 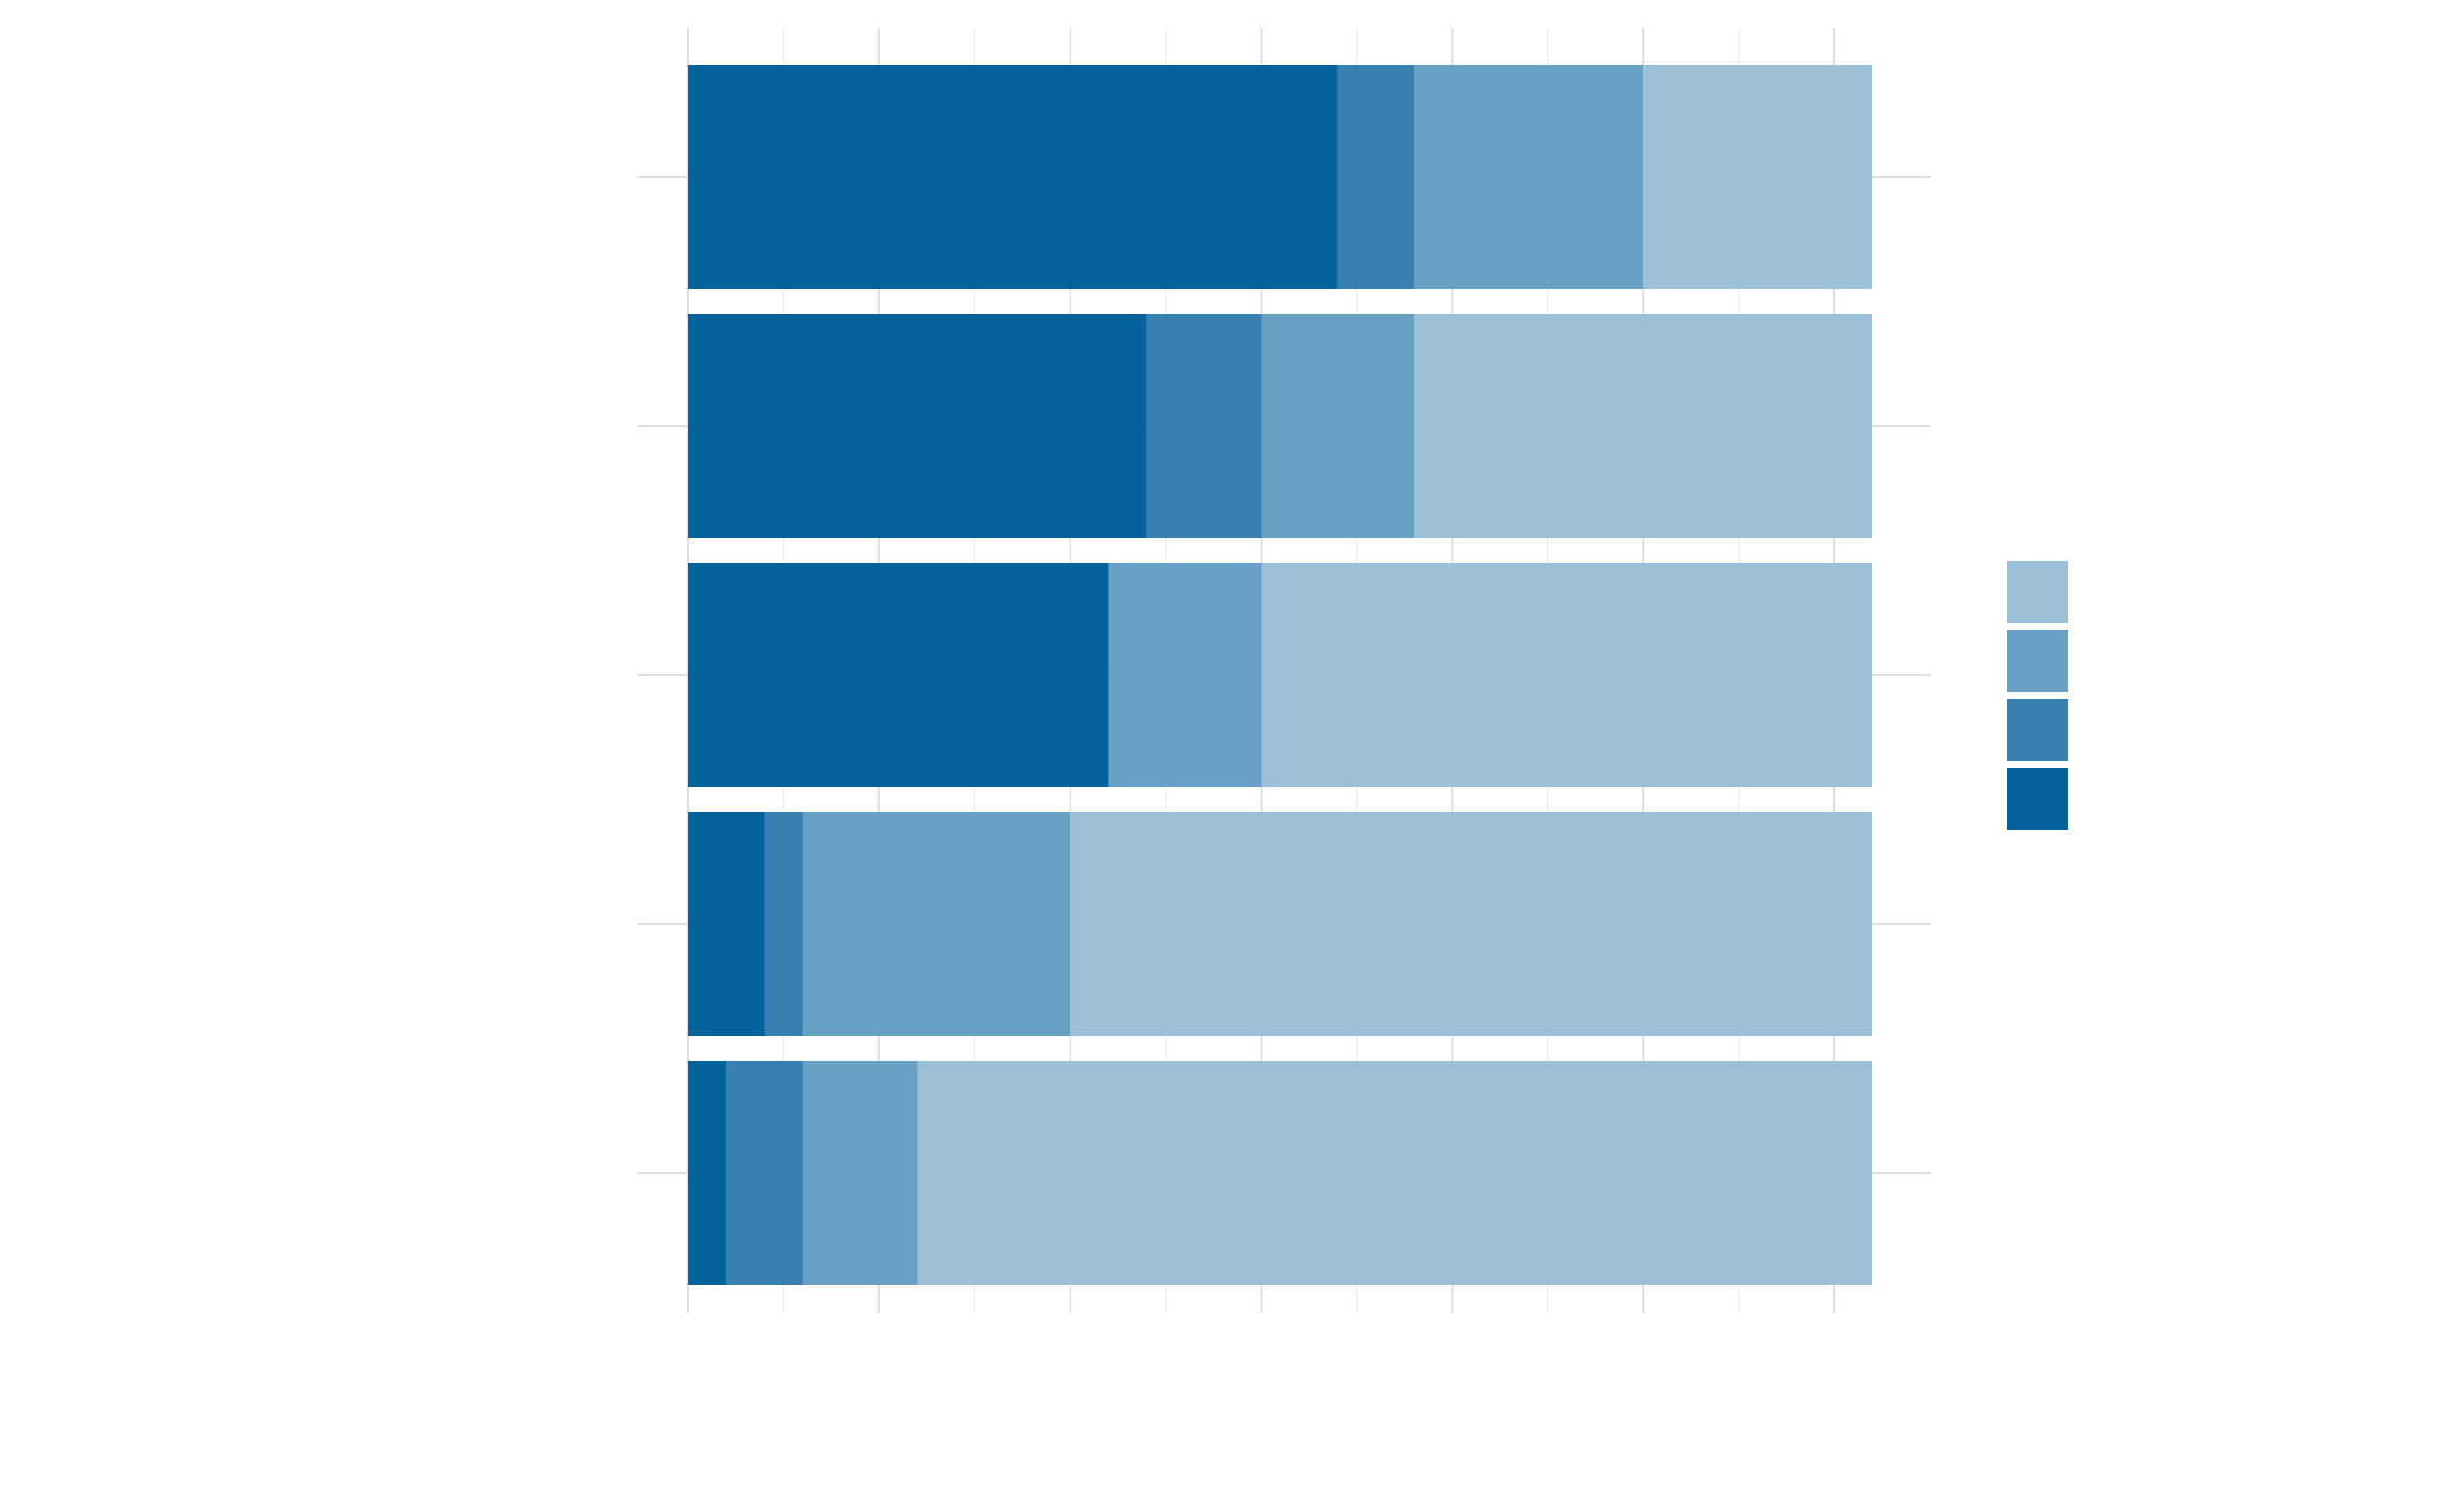 What do you see at coordinates (2037, 696) in the screenshot?
I see `legend` at bounding box center [2037, 696].